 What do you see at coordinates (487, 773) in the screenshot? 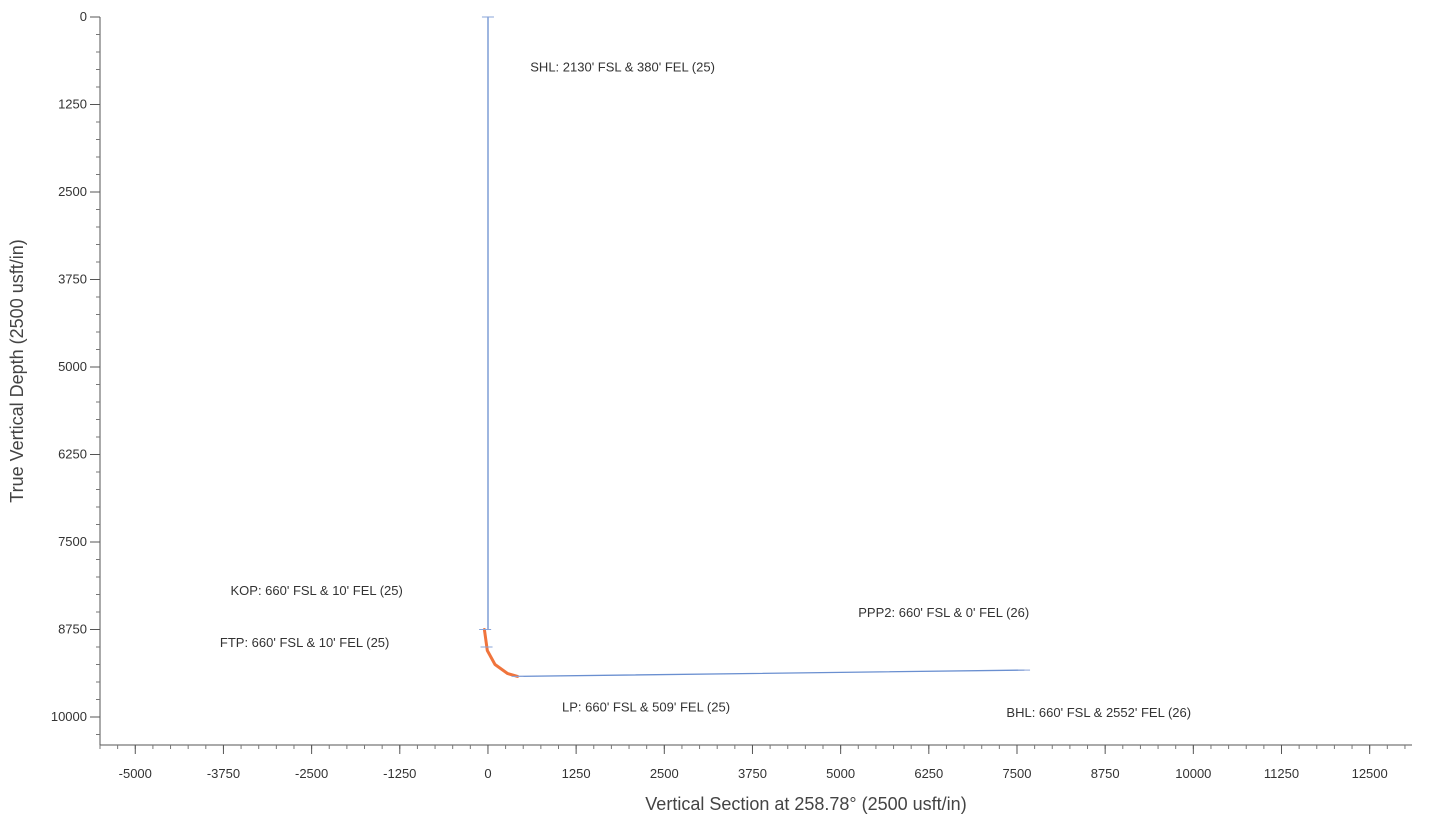
I see `x-tick-label: 0` at bounding box center [487, 773].